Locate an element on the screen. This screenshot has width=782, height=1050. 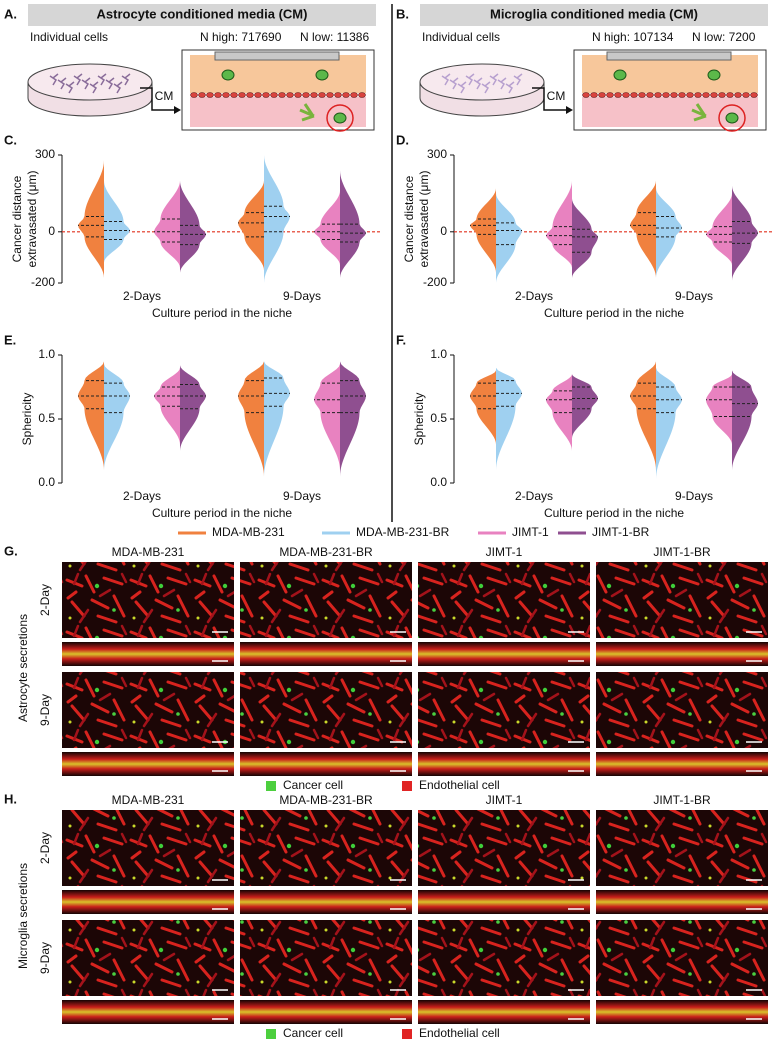
microglia is located at coordinates (699, 112).